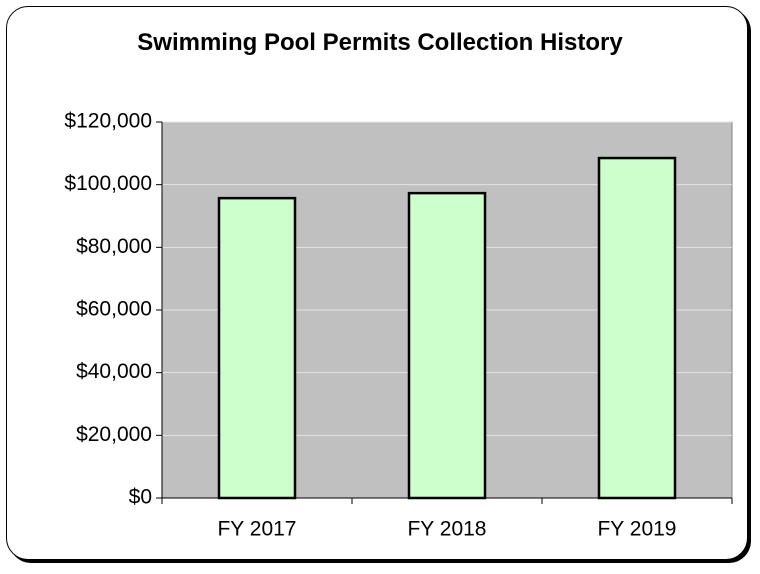 The height and width of the screenshot is (574, 760). What do you see at coordinates (114, 434) in the screenshot?
I see `y-tick-label: $20,000` at bounding box center [114, 434].